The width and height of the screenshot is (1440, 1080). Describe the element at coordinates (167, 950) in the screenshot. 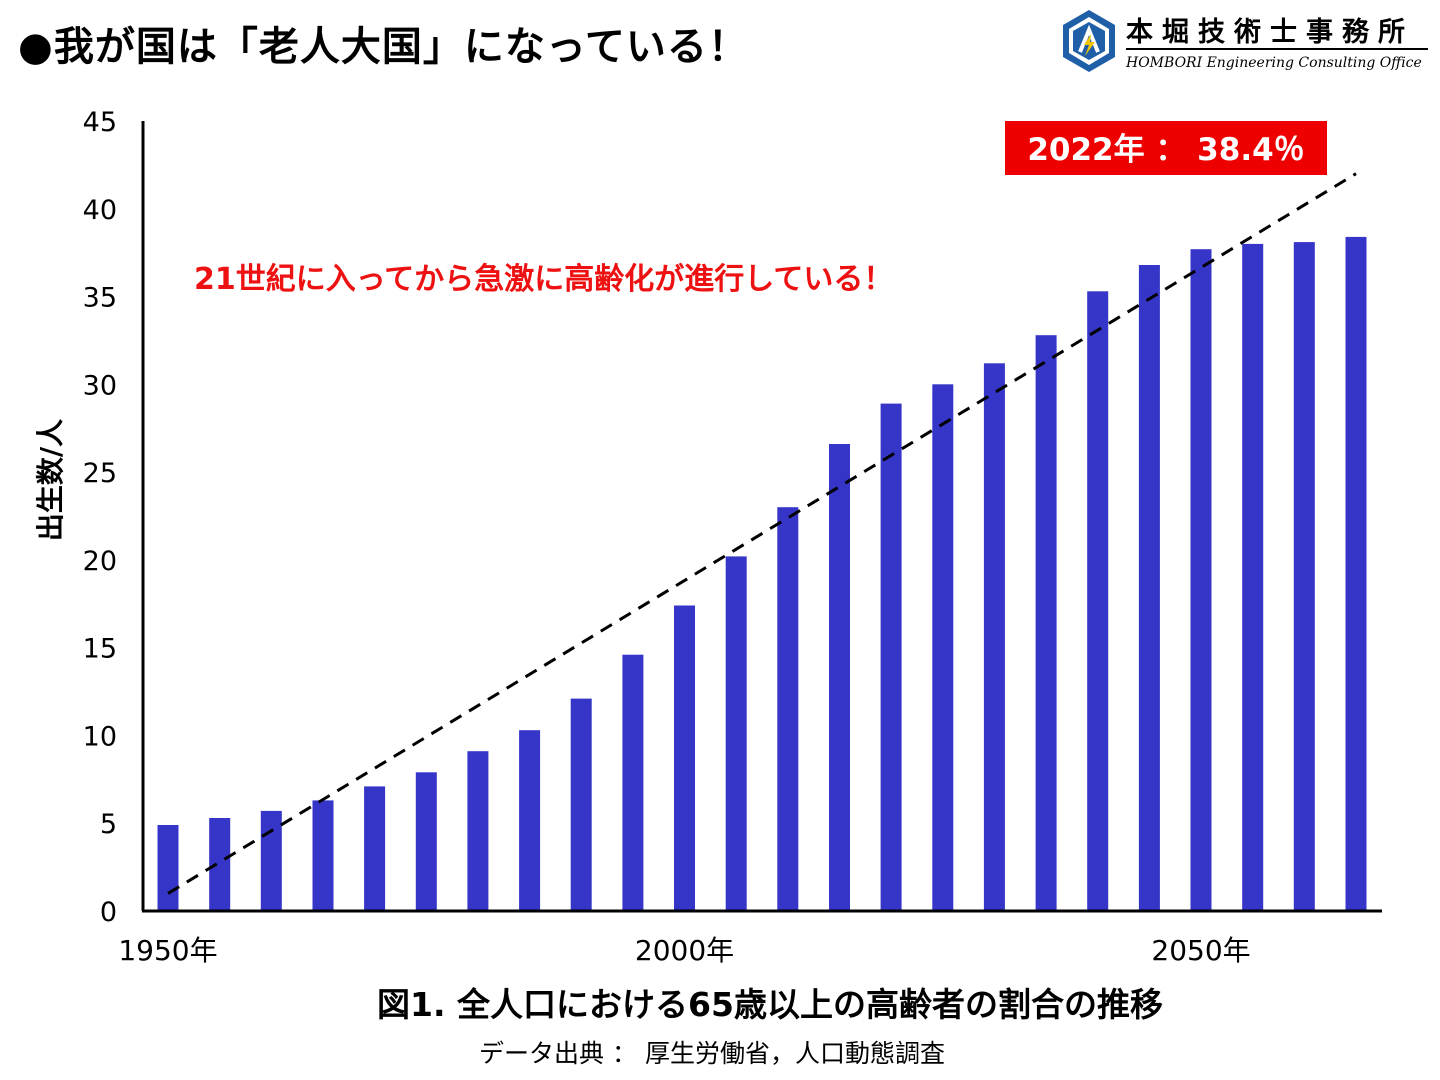

I see `x-tick-label: 1950年` at that location.